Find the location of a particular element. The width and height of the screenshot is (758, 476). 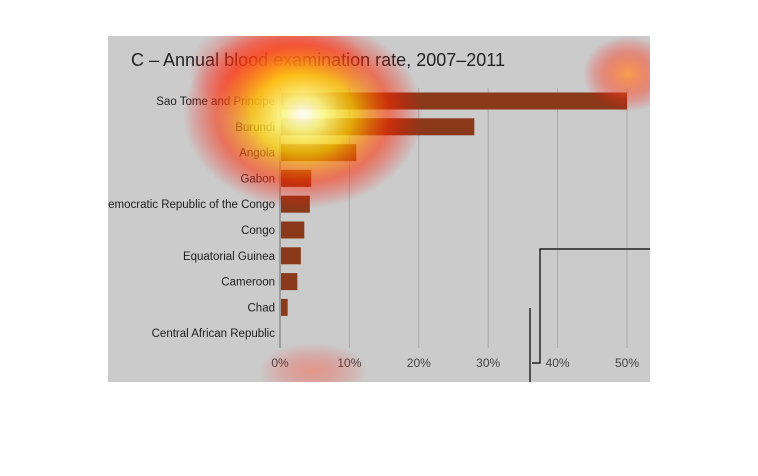

category-label: Democratic Republic of the Congo is located at coordinates (191, 205).